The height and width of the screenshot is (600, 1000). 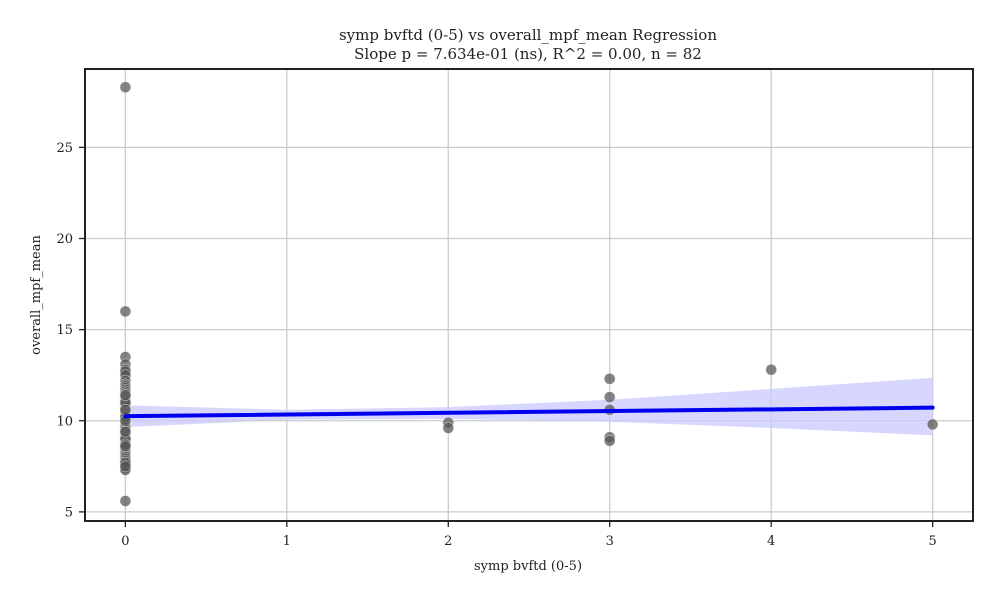 What do you see at coordinates (448, 541) in the screenshot?
I see `x-tick-label: 2` at bounding box center [448, 541].